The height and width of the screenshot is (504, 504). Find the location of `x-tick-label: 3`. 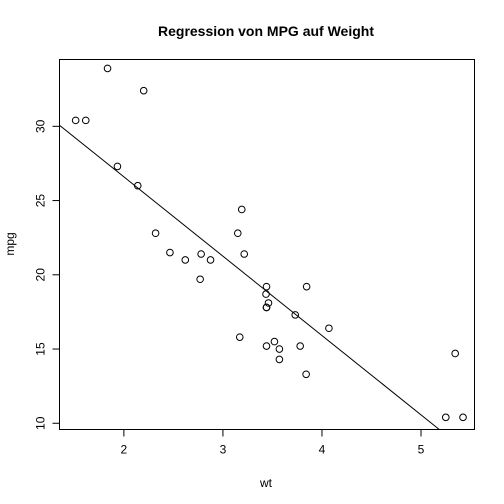

x-tick-label: 3 is located at coordinates (223, 450).